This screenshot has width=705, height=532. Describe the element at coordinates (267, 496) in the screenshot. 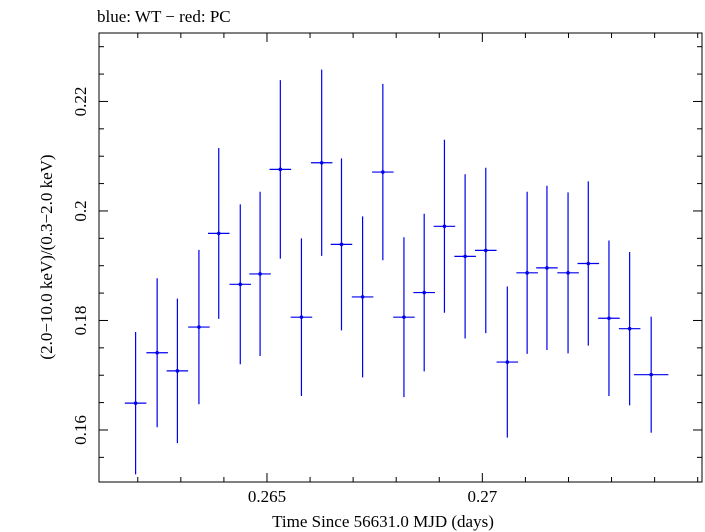

I see `x-tick-label: 0.265` at that location.